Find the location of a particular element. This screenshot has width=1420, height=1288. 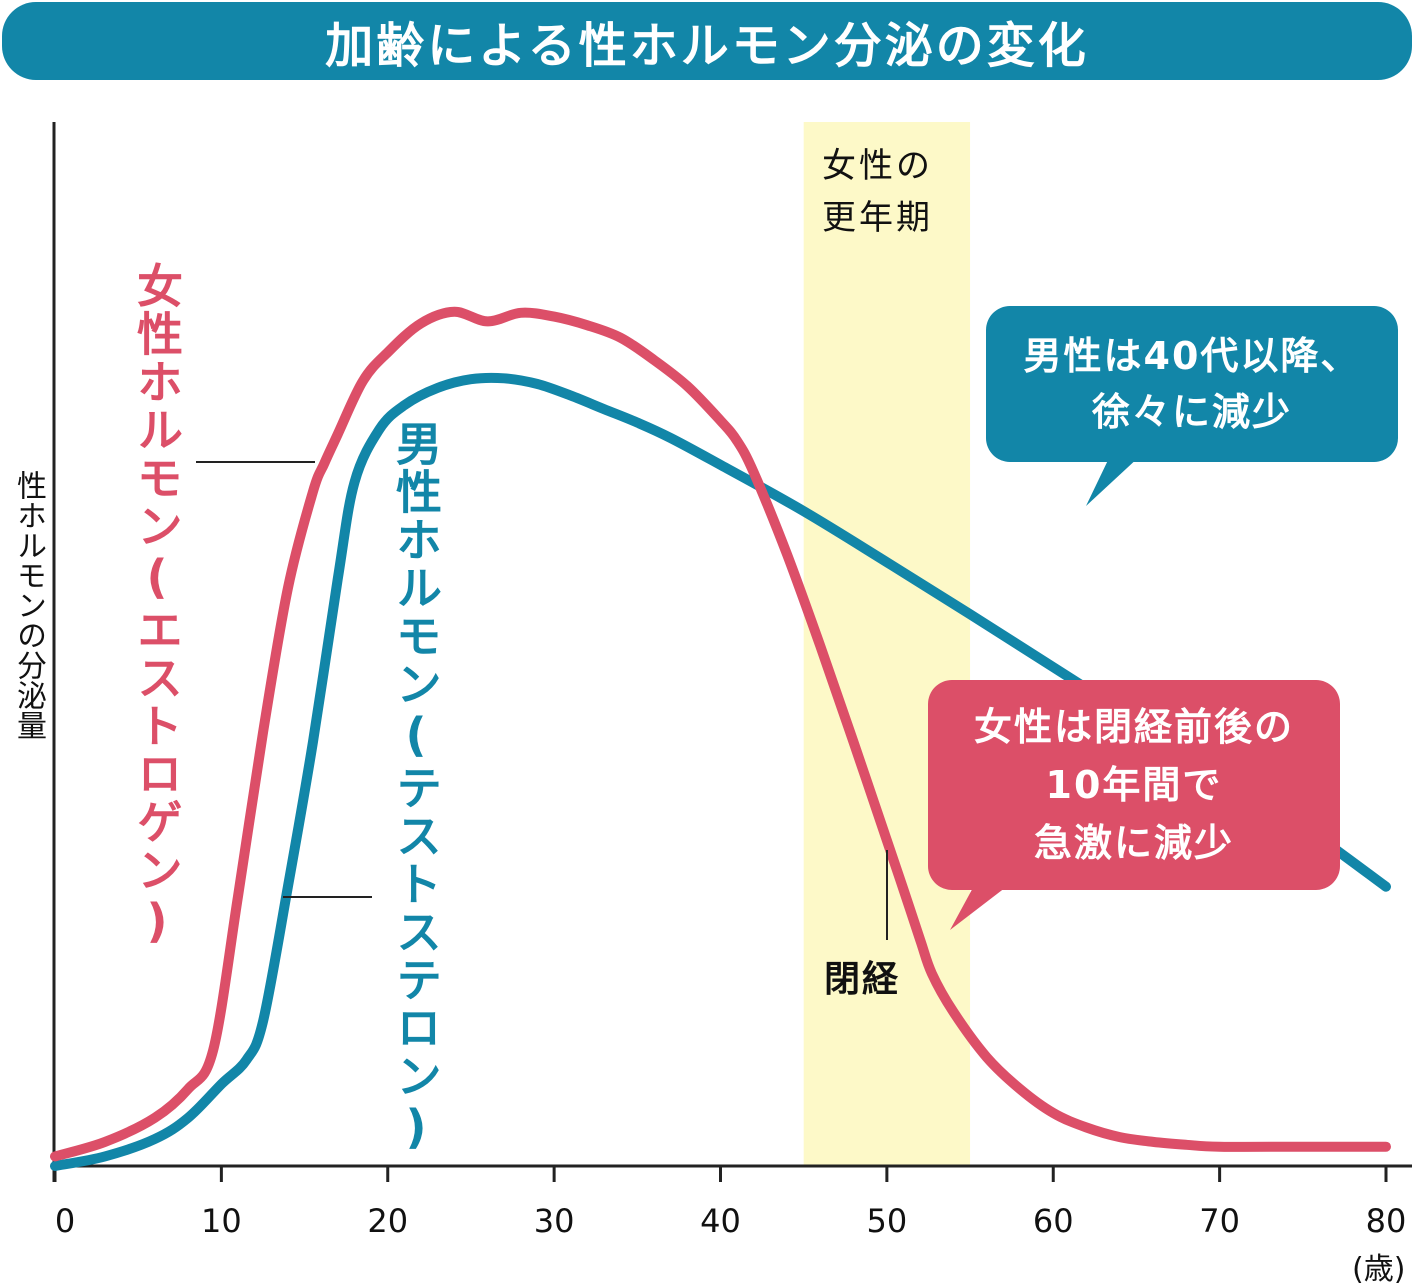

x-tick-label: 60 is located at coordinates (1053, 1221).